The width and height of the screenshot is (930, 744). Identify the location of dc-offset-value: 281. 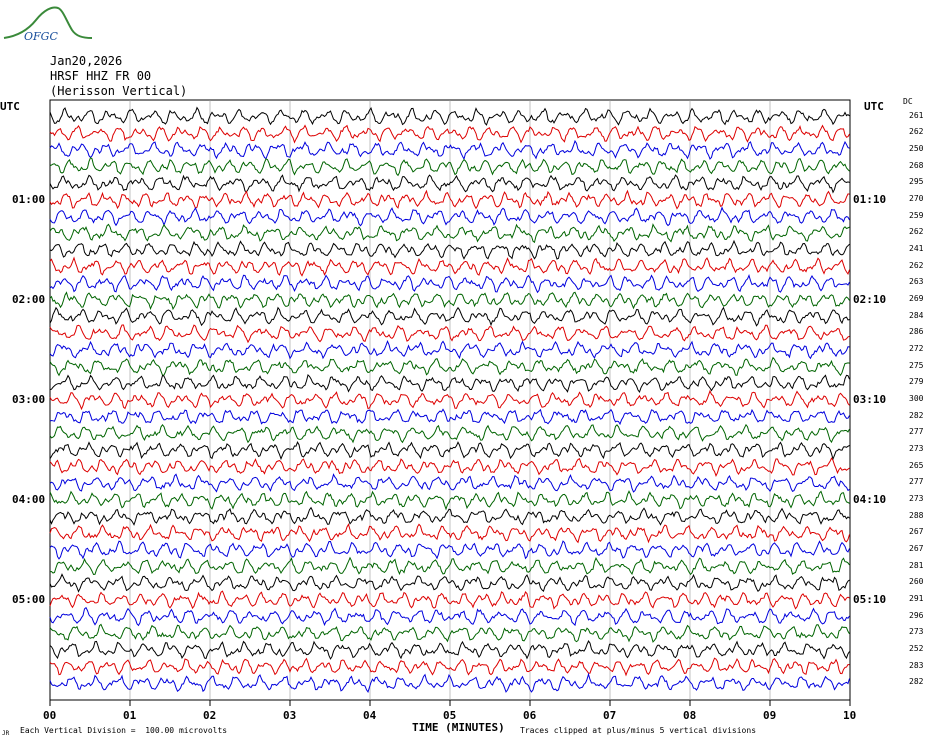
(916, 565).